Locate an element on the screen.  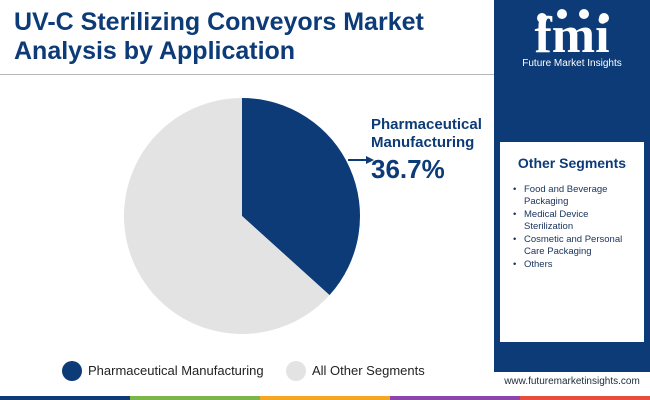
brand-name: Future Market Insights is located at coordinates (572, 63).